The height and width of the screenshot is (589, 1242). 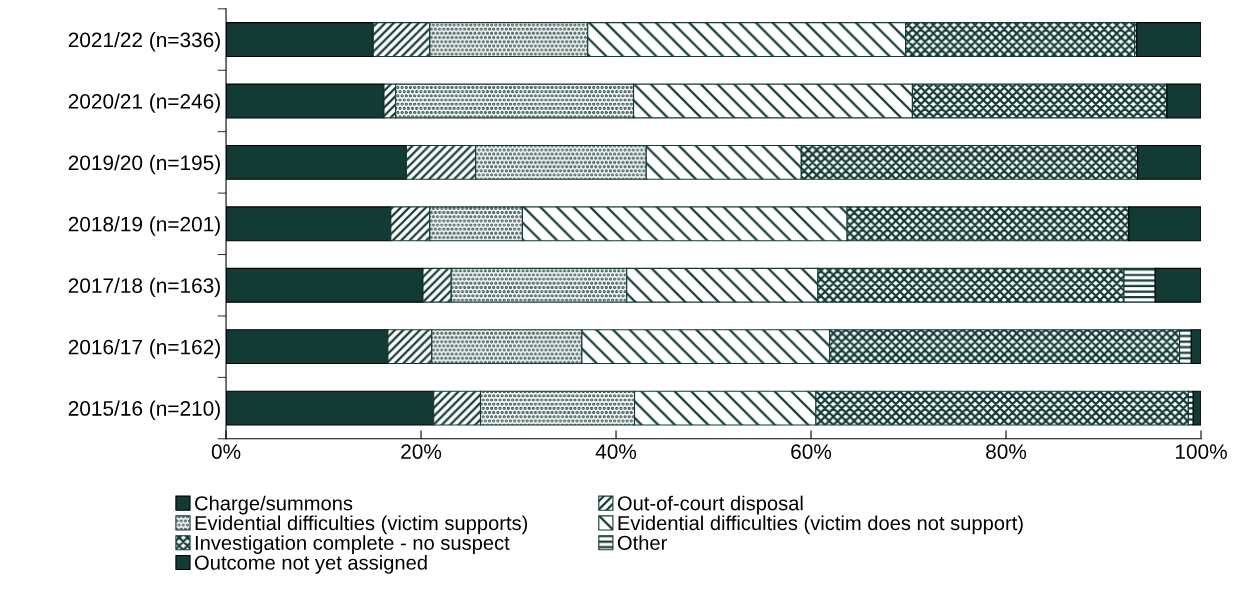 What do you see at coordinates (144, 287) in the screenshot?
I see `y-tick-label: 2017/18 (n=163)` at bounding box center [144, 287].